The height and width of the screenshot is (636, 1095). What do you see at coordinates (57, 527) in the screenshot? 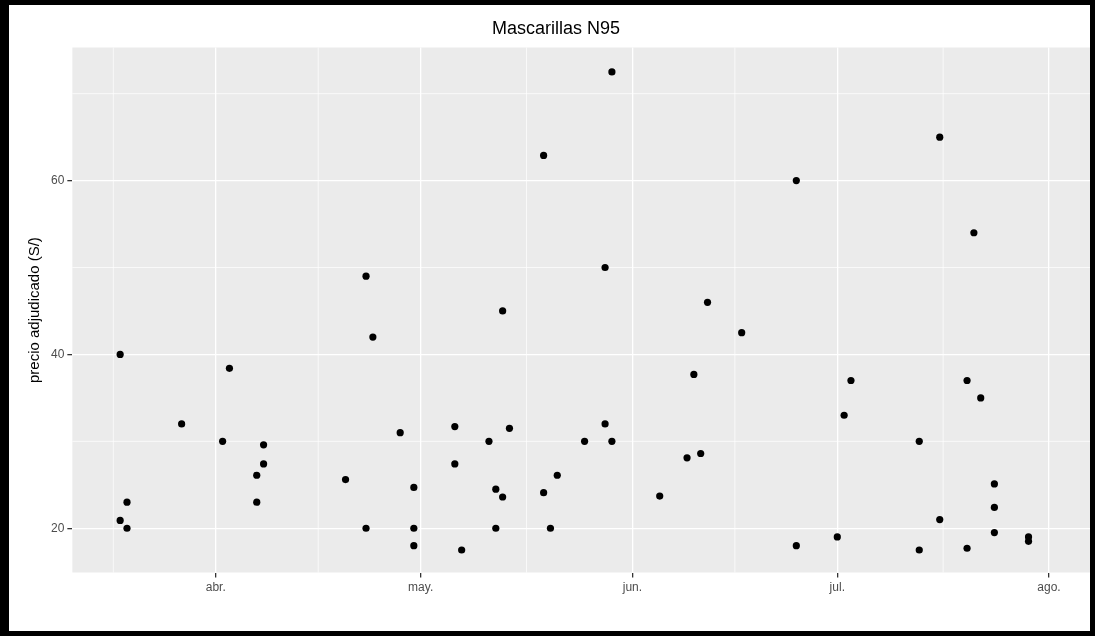
I see `y-tick-label: 20` at bounding box center [57, 527].